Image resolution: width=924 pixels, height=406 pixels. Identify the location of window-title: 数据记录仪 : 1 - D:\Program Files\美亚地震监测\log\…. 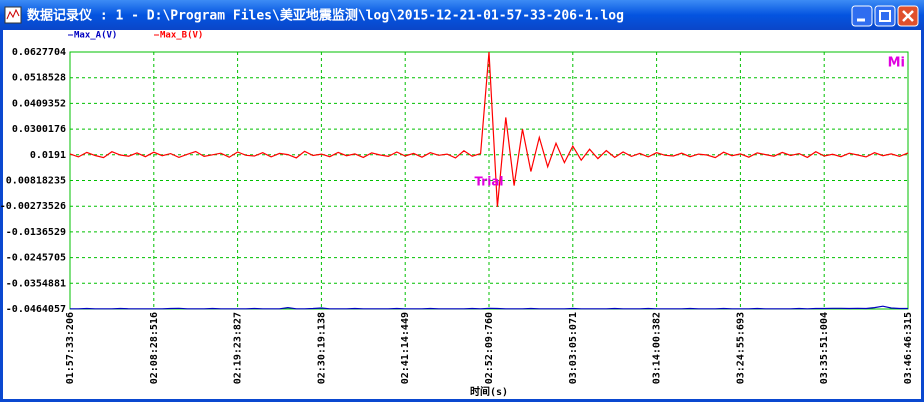
(325, 16).